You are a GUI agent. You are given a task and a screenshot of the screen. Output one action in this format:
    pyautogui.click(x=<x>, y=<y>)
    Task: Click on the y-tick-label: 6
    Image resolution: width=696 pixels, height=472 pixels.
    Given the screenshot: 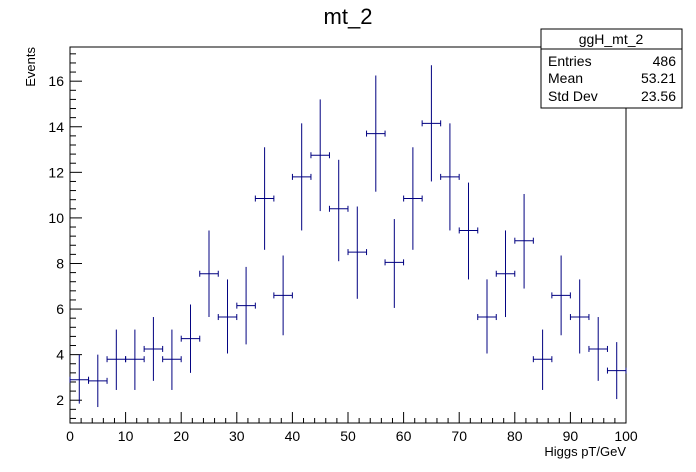 What is the action you would take?
    pyautogui.click(x=60, y=309)
    